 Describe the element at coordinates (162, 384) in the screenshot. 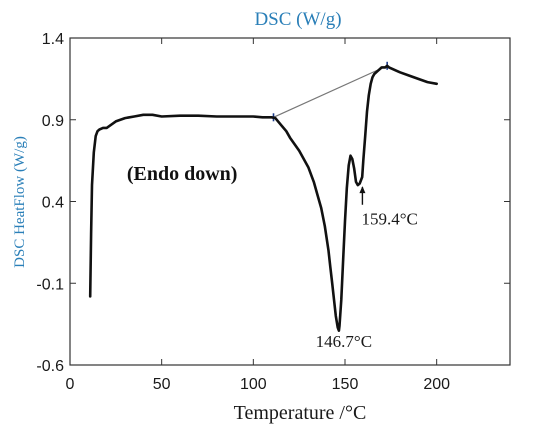

I see `x-tick-label: 50` at that location.